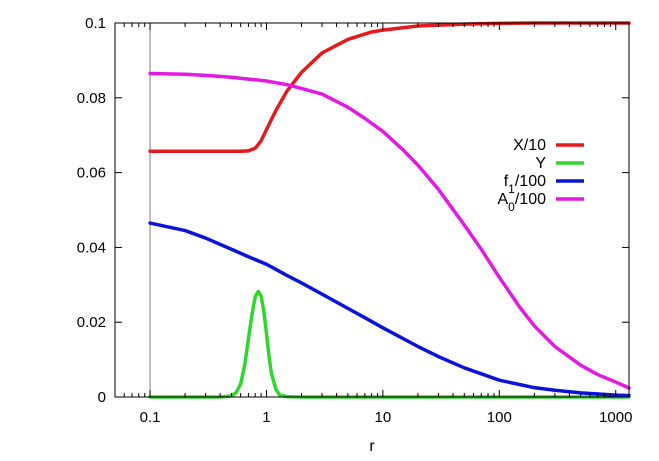 This screenshot has width=659, height=461. Describe the element at coordinates (266, 417) in the screenshot. I see `x-tick-label-1: 1` at that location.